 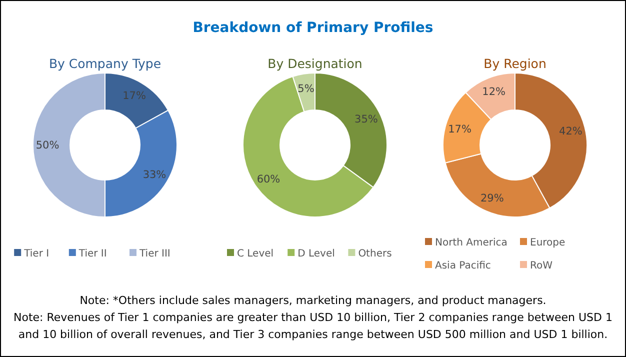 What do you see at coordinates (494, 92) in the screenshot?
I see `data-label: 12%` at bounding box center [494, 92].